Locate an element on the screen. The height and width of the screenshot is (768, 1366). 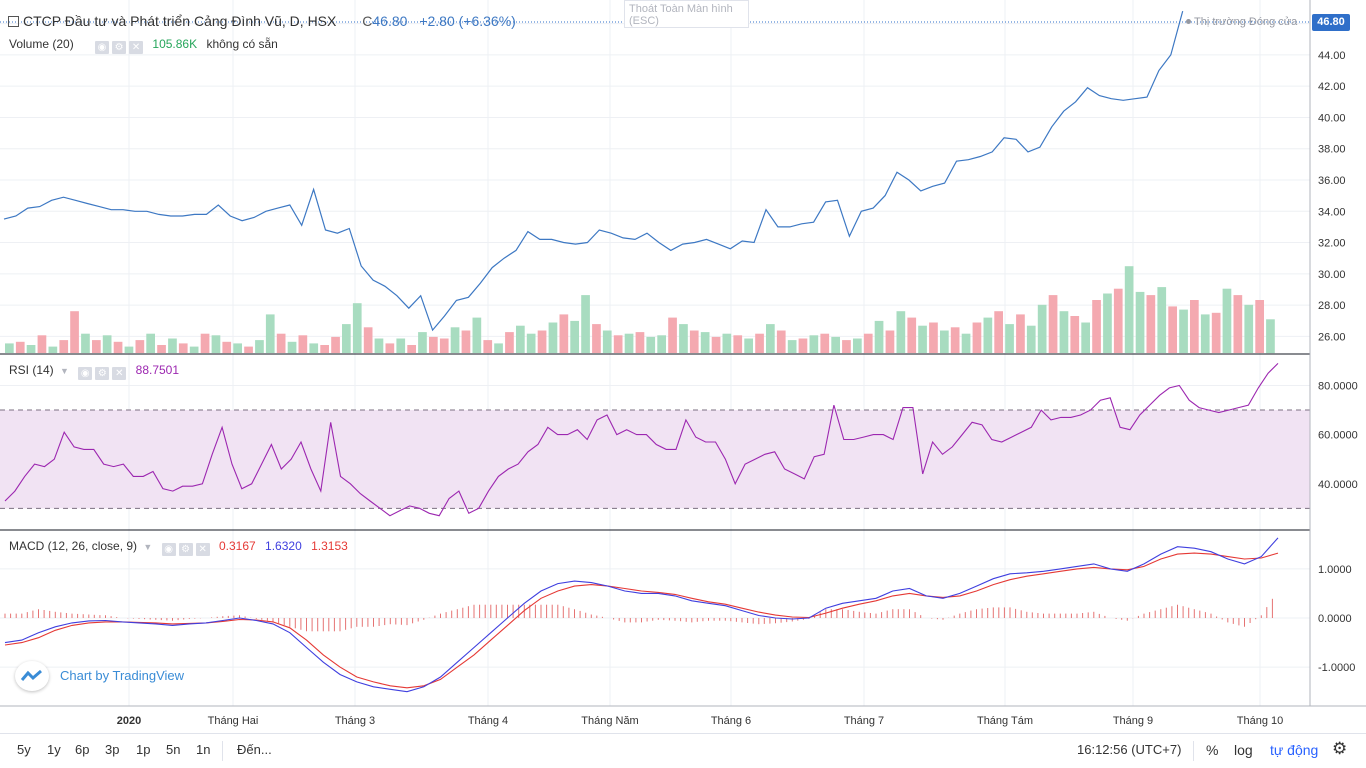
signal-value: 1.3153 is located at coordinates (329, 546).